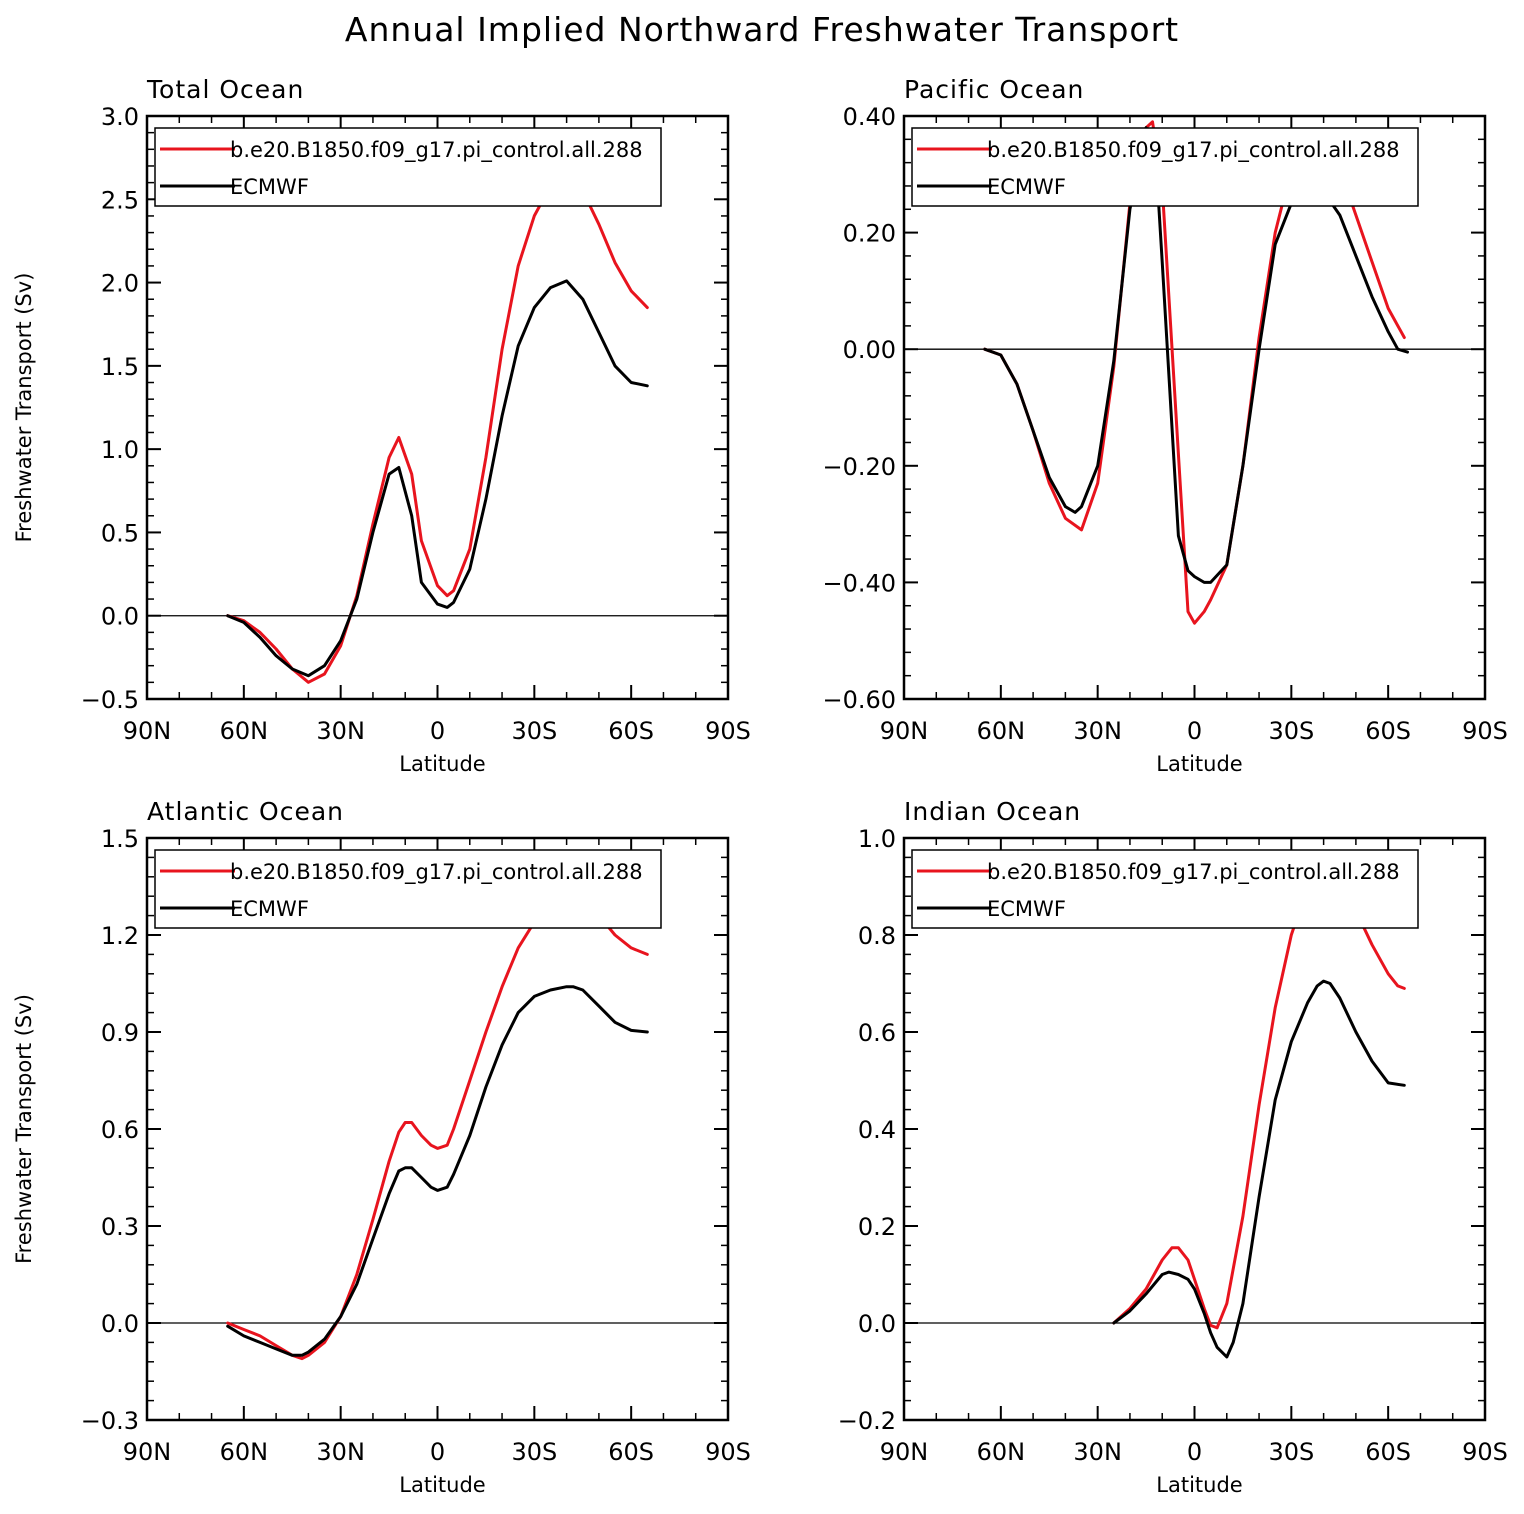  Describe the element at coordinates (992, 811) in the screenshot. I see `panel-title: Indian Ocean` at that location.